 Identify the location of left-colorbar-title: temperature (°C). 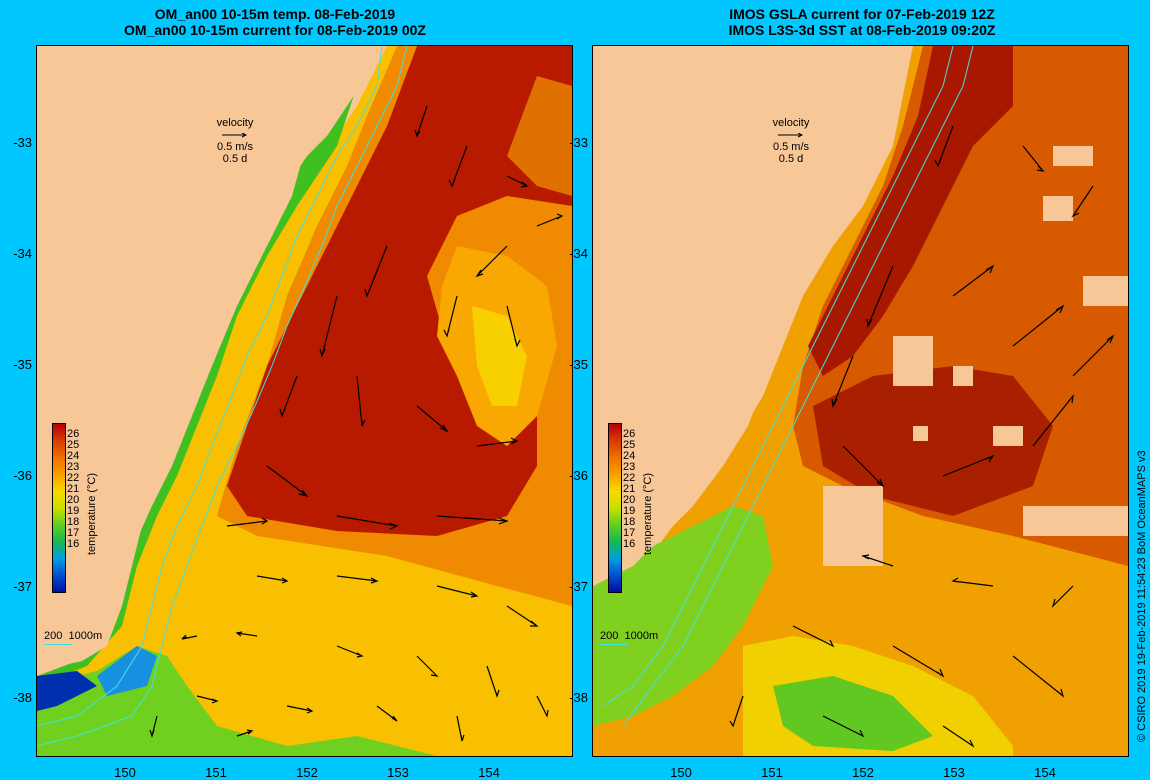
(92, 513).